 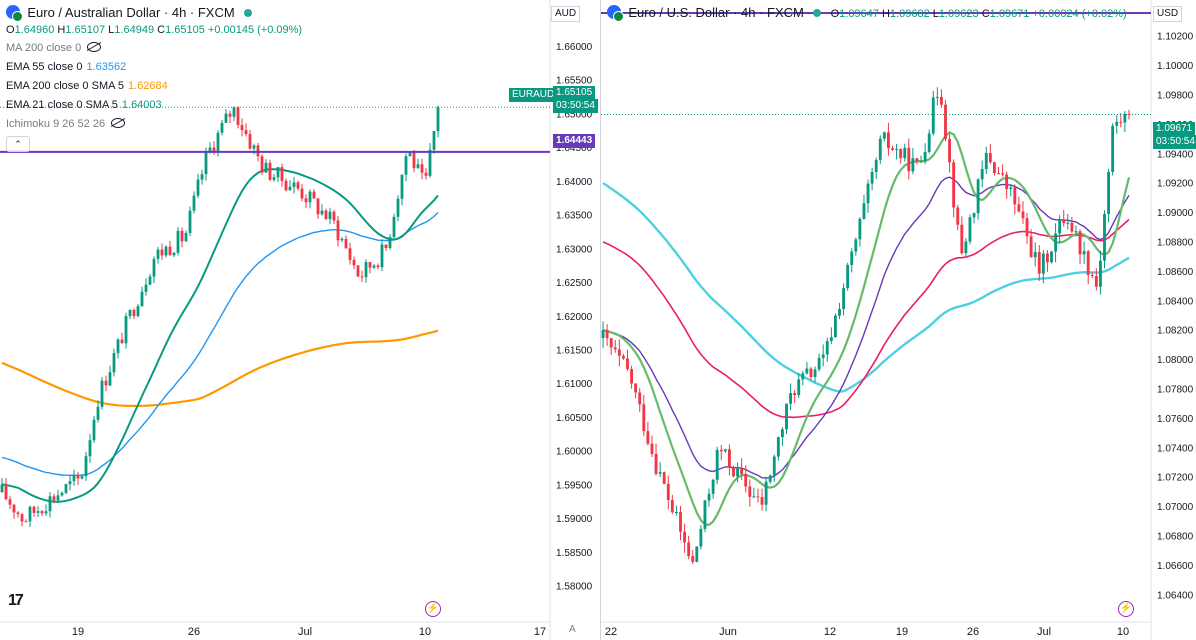 What do you see at coordinates (574, 141) in the screenshot?
I see `hline-price-badge: 1.64443` at bounding box center [574, 141].